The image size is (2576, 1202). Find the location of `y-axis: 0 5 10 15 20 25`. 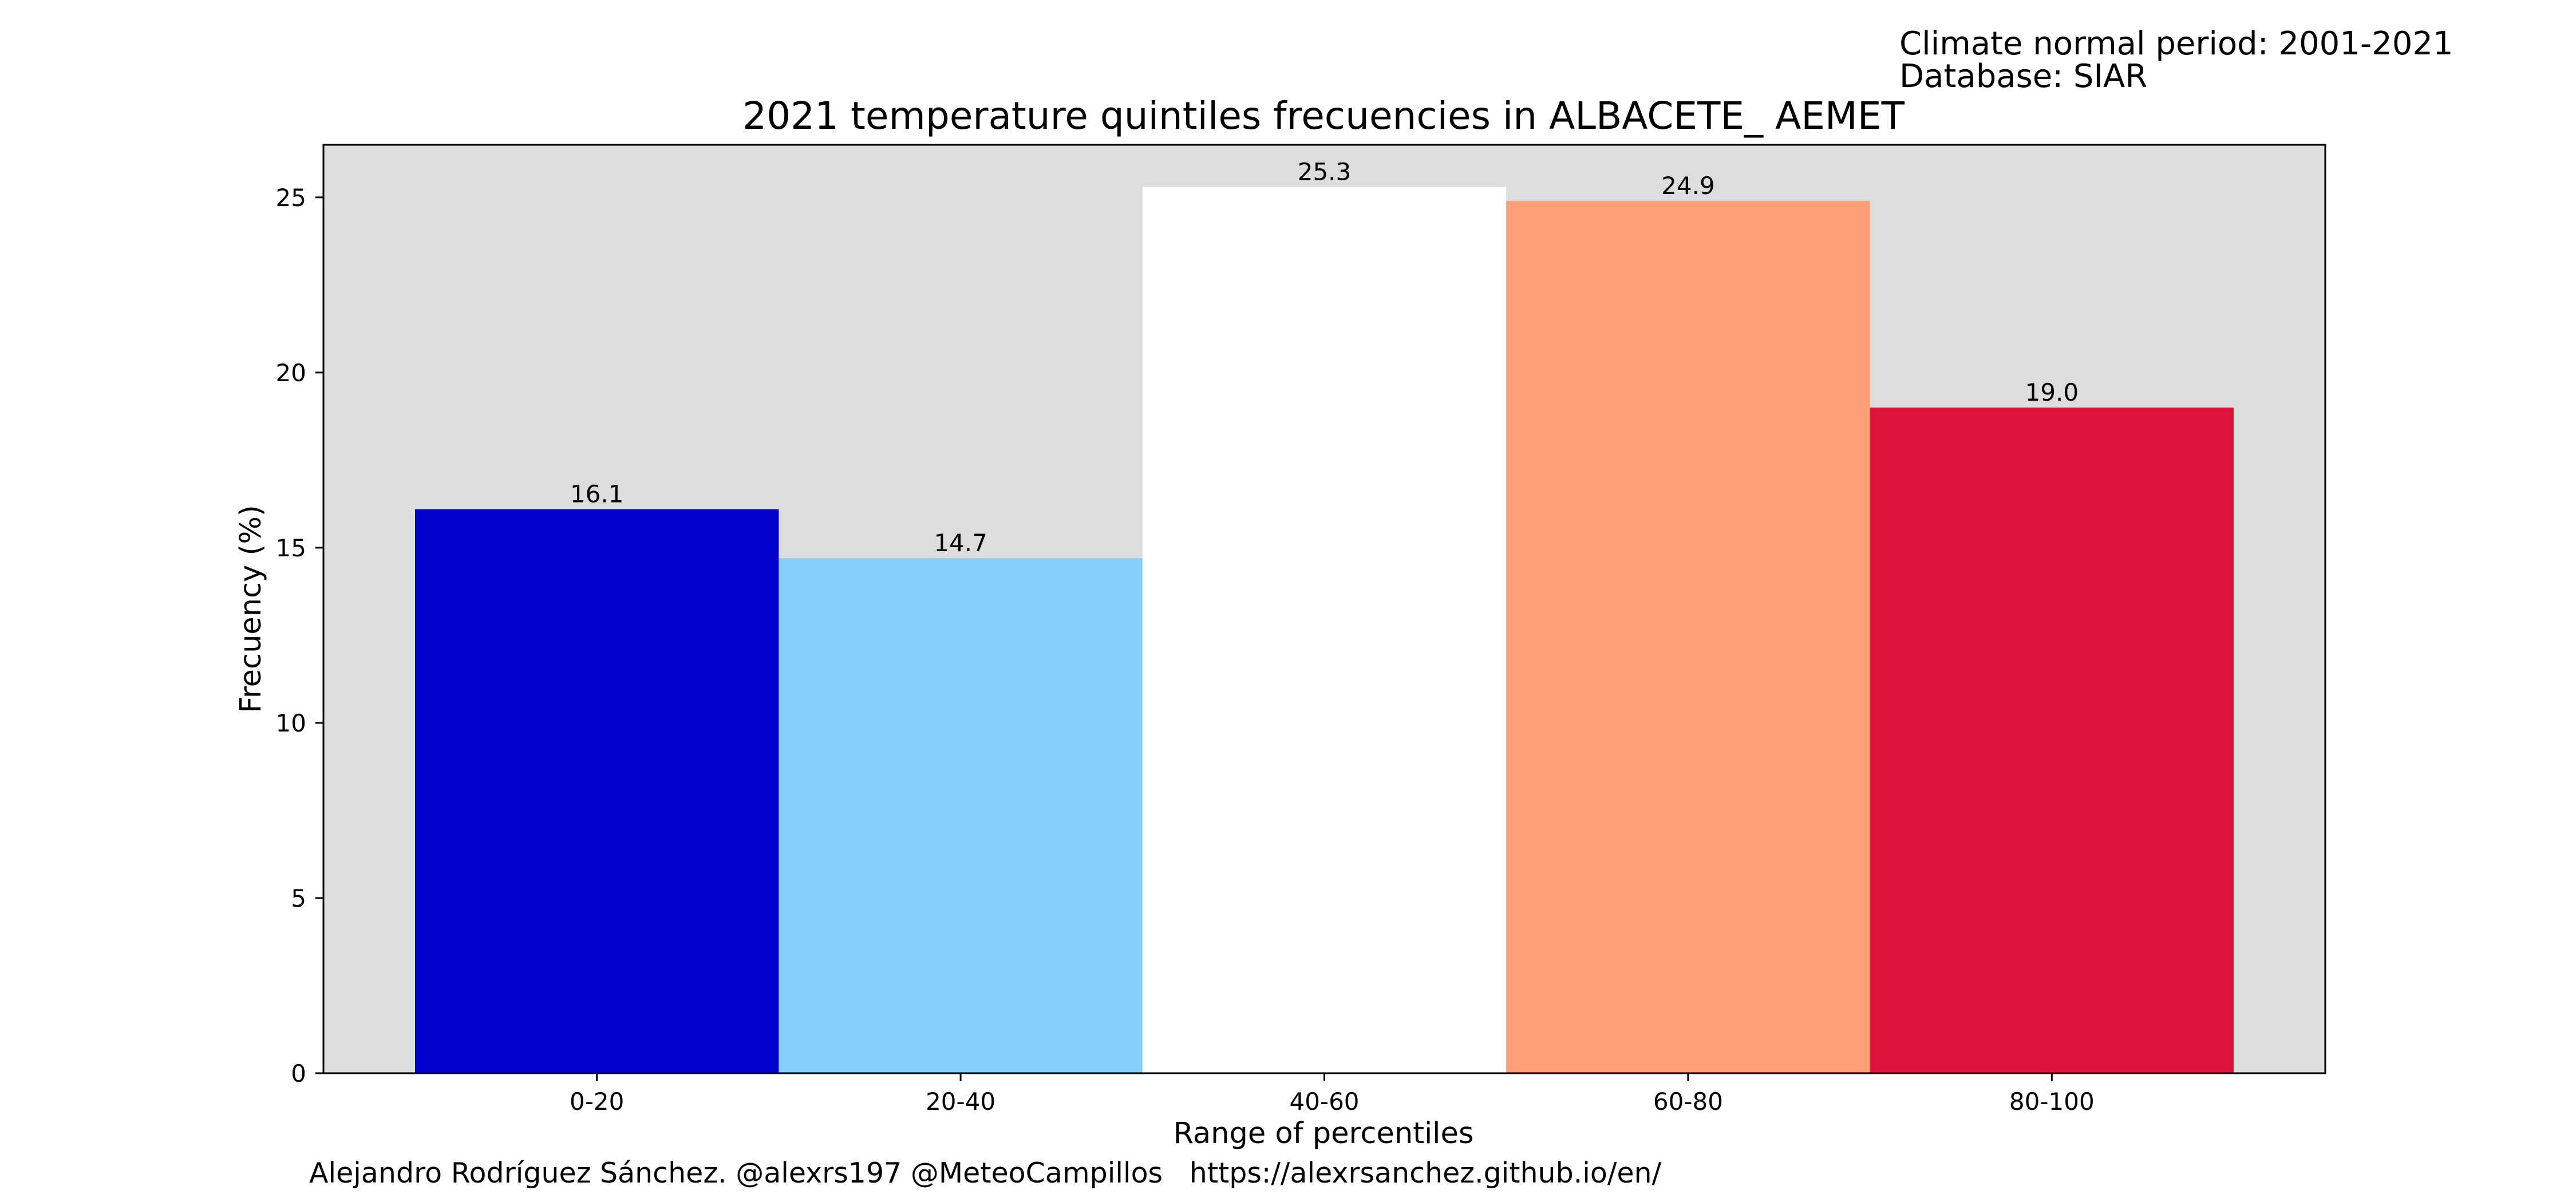

y-axis: 0 5 10 15 20 25 is located at coordinates (299, 636).